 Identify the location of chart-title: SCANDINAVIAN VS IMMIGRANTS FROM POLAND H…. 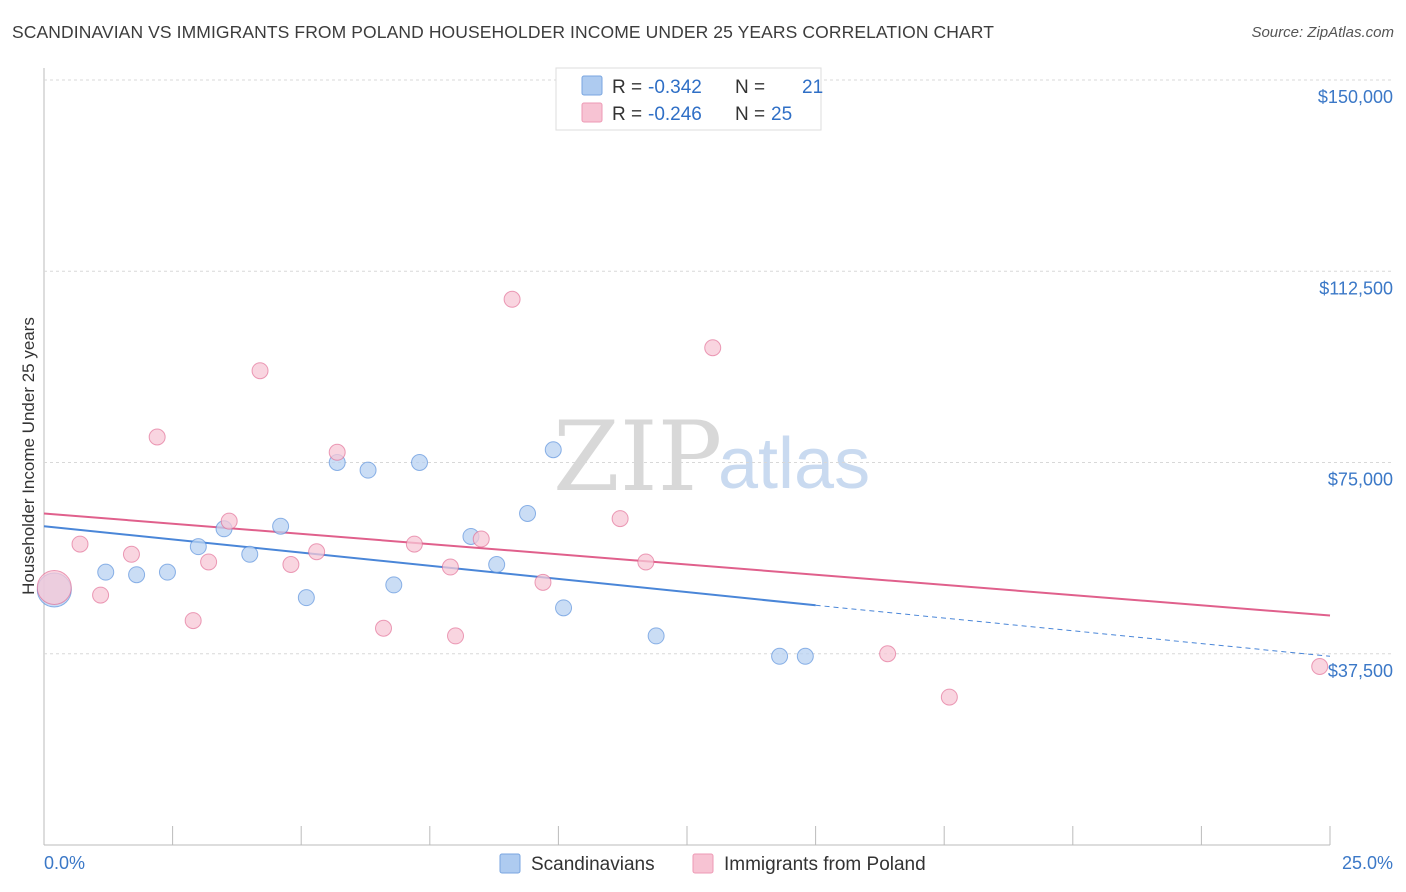
(503, 32).